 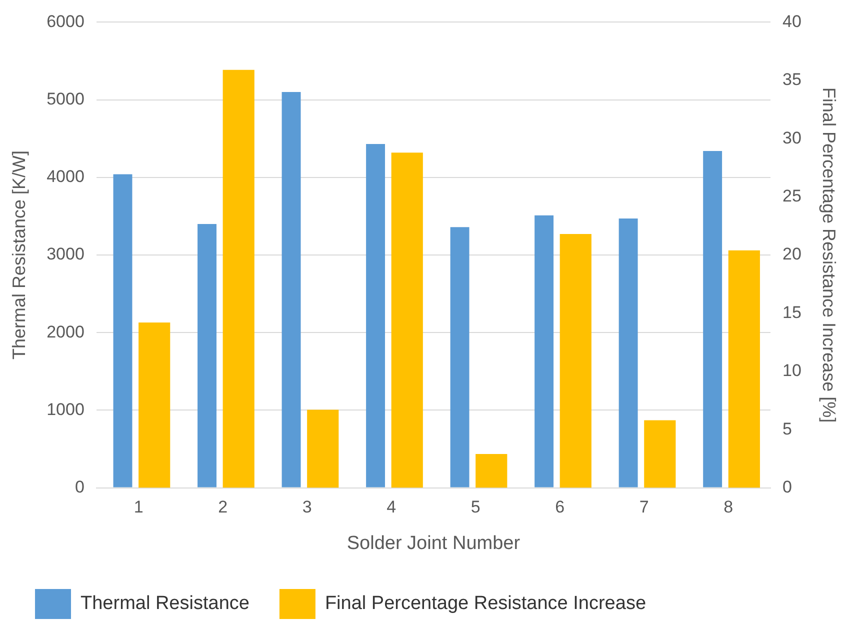 I want to click on y-tick-label: 0, so click(x=79, y=486).